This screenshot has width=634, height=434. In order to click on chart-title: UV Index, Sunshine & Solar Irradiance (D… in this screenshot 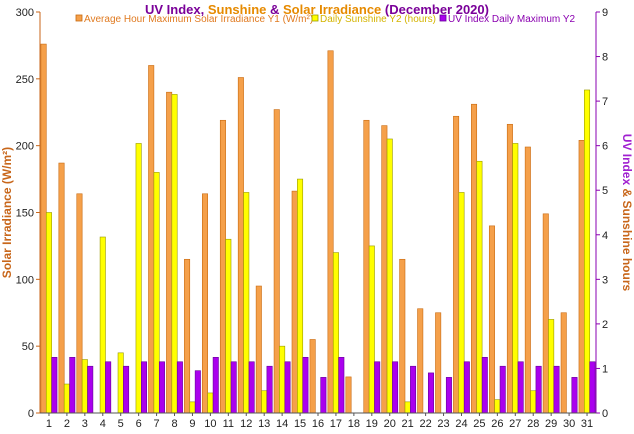, I will do `click(317, 9)`.